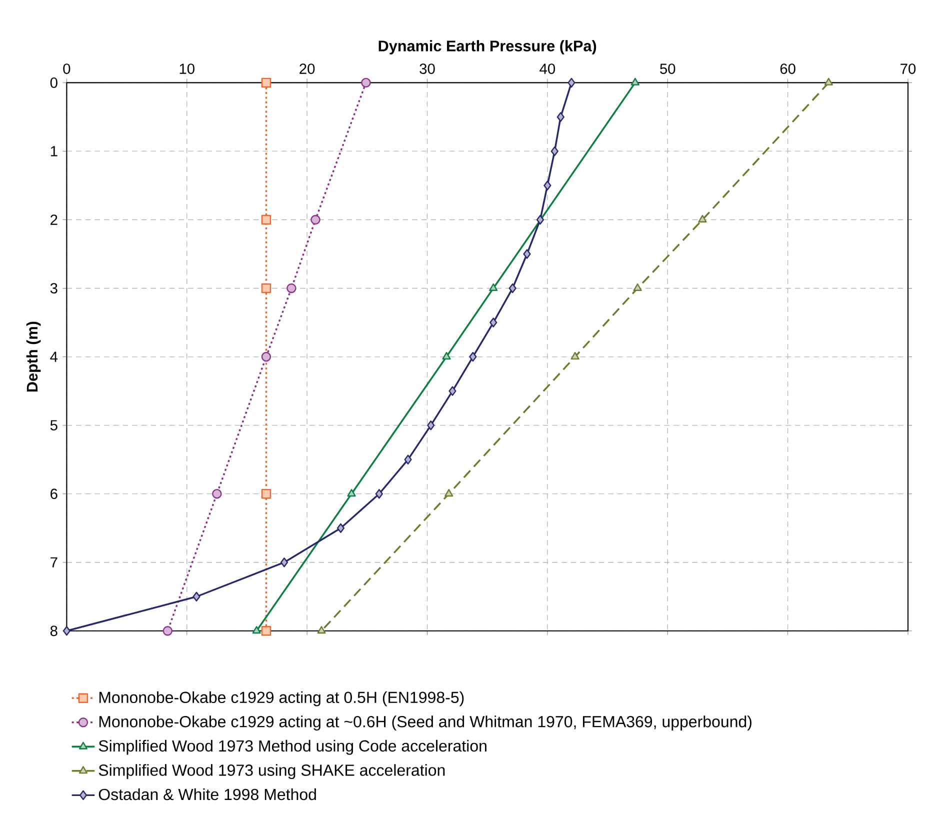 The image size is (938, 837). What do you see at coordinates (487, 47) in the screenshot?
I see `x-axis-title: Dynamic Earth Pressure (kPa)` at bounding box center [487, 47].